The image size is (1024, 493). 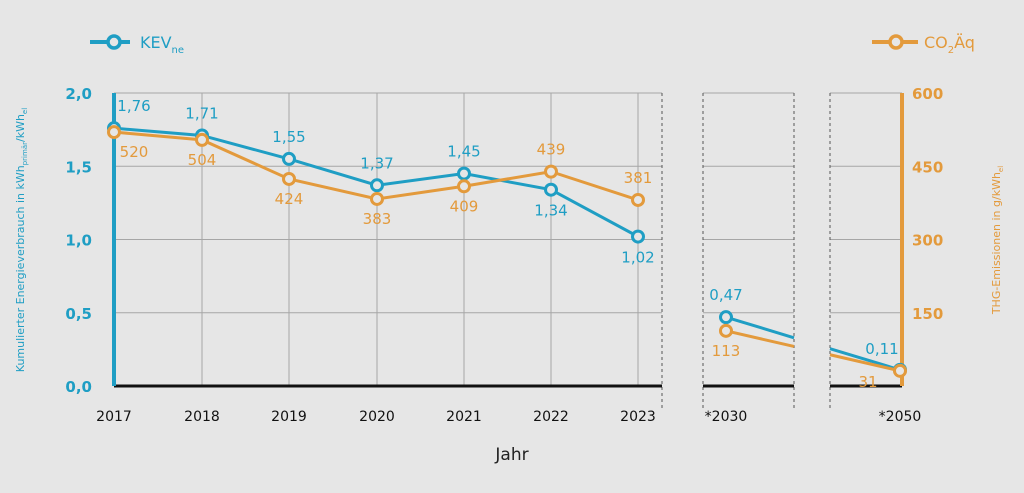 I want to click on co2-line-2050, so click(x=865, y=363).